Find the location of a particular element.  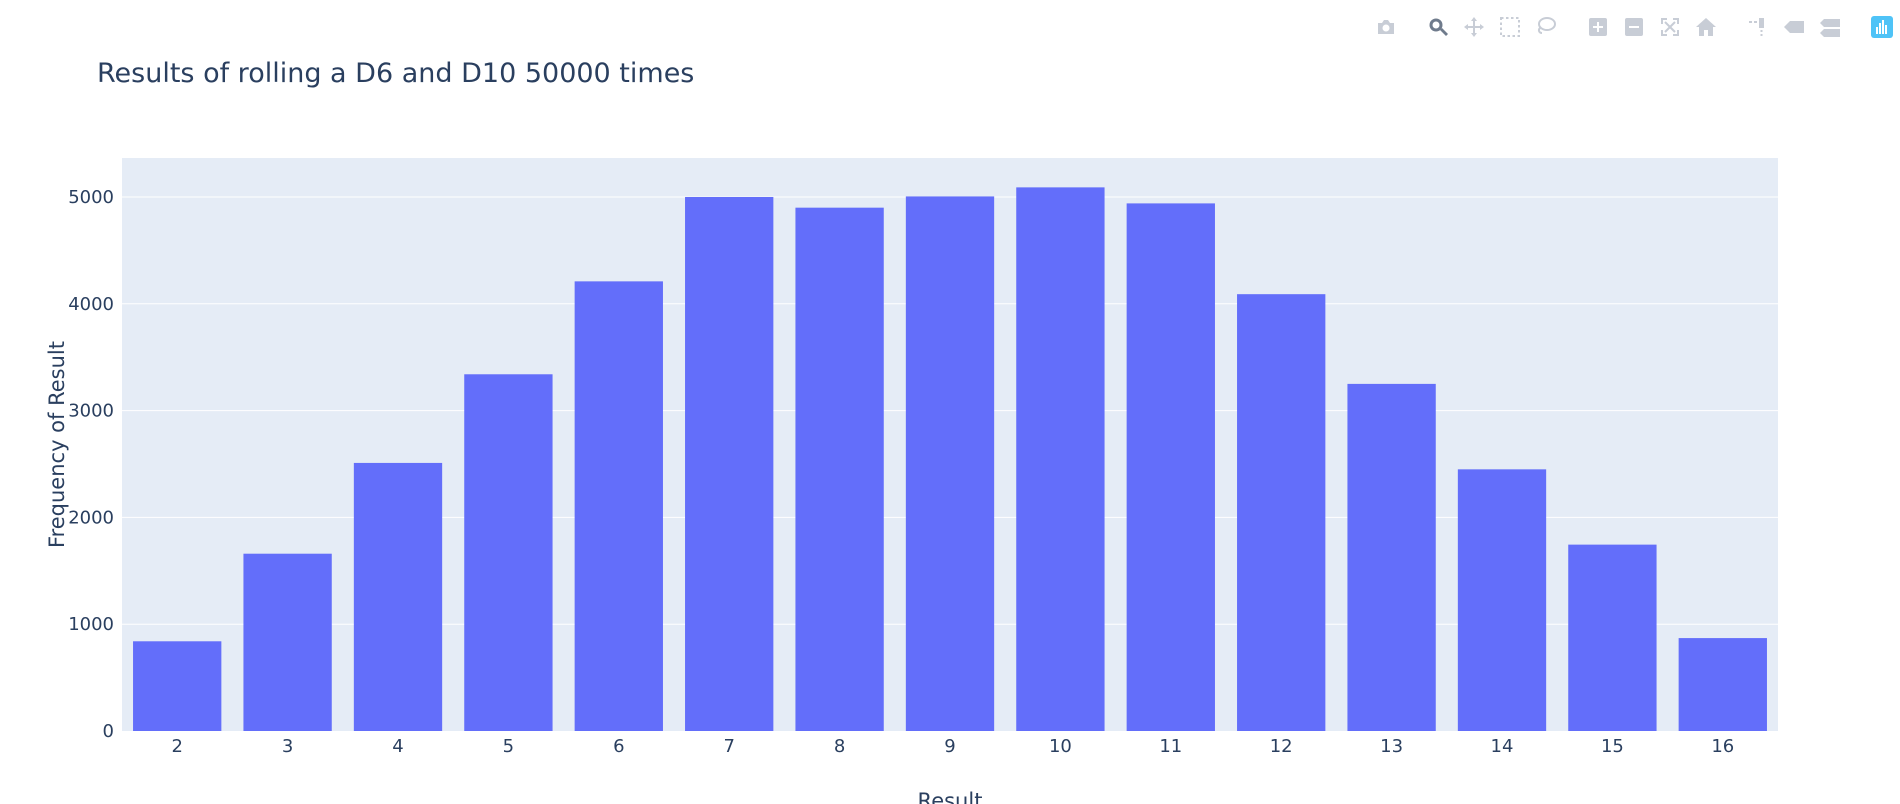

x-tick-label: 14 is located at coordinates (1502, 746).